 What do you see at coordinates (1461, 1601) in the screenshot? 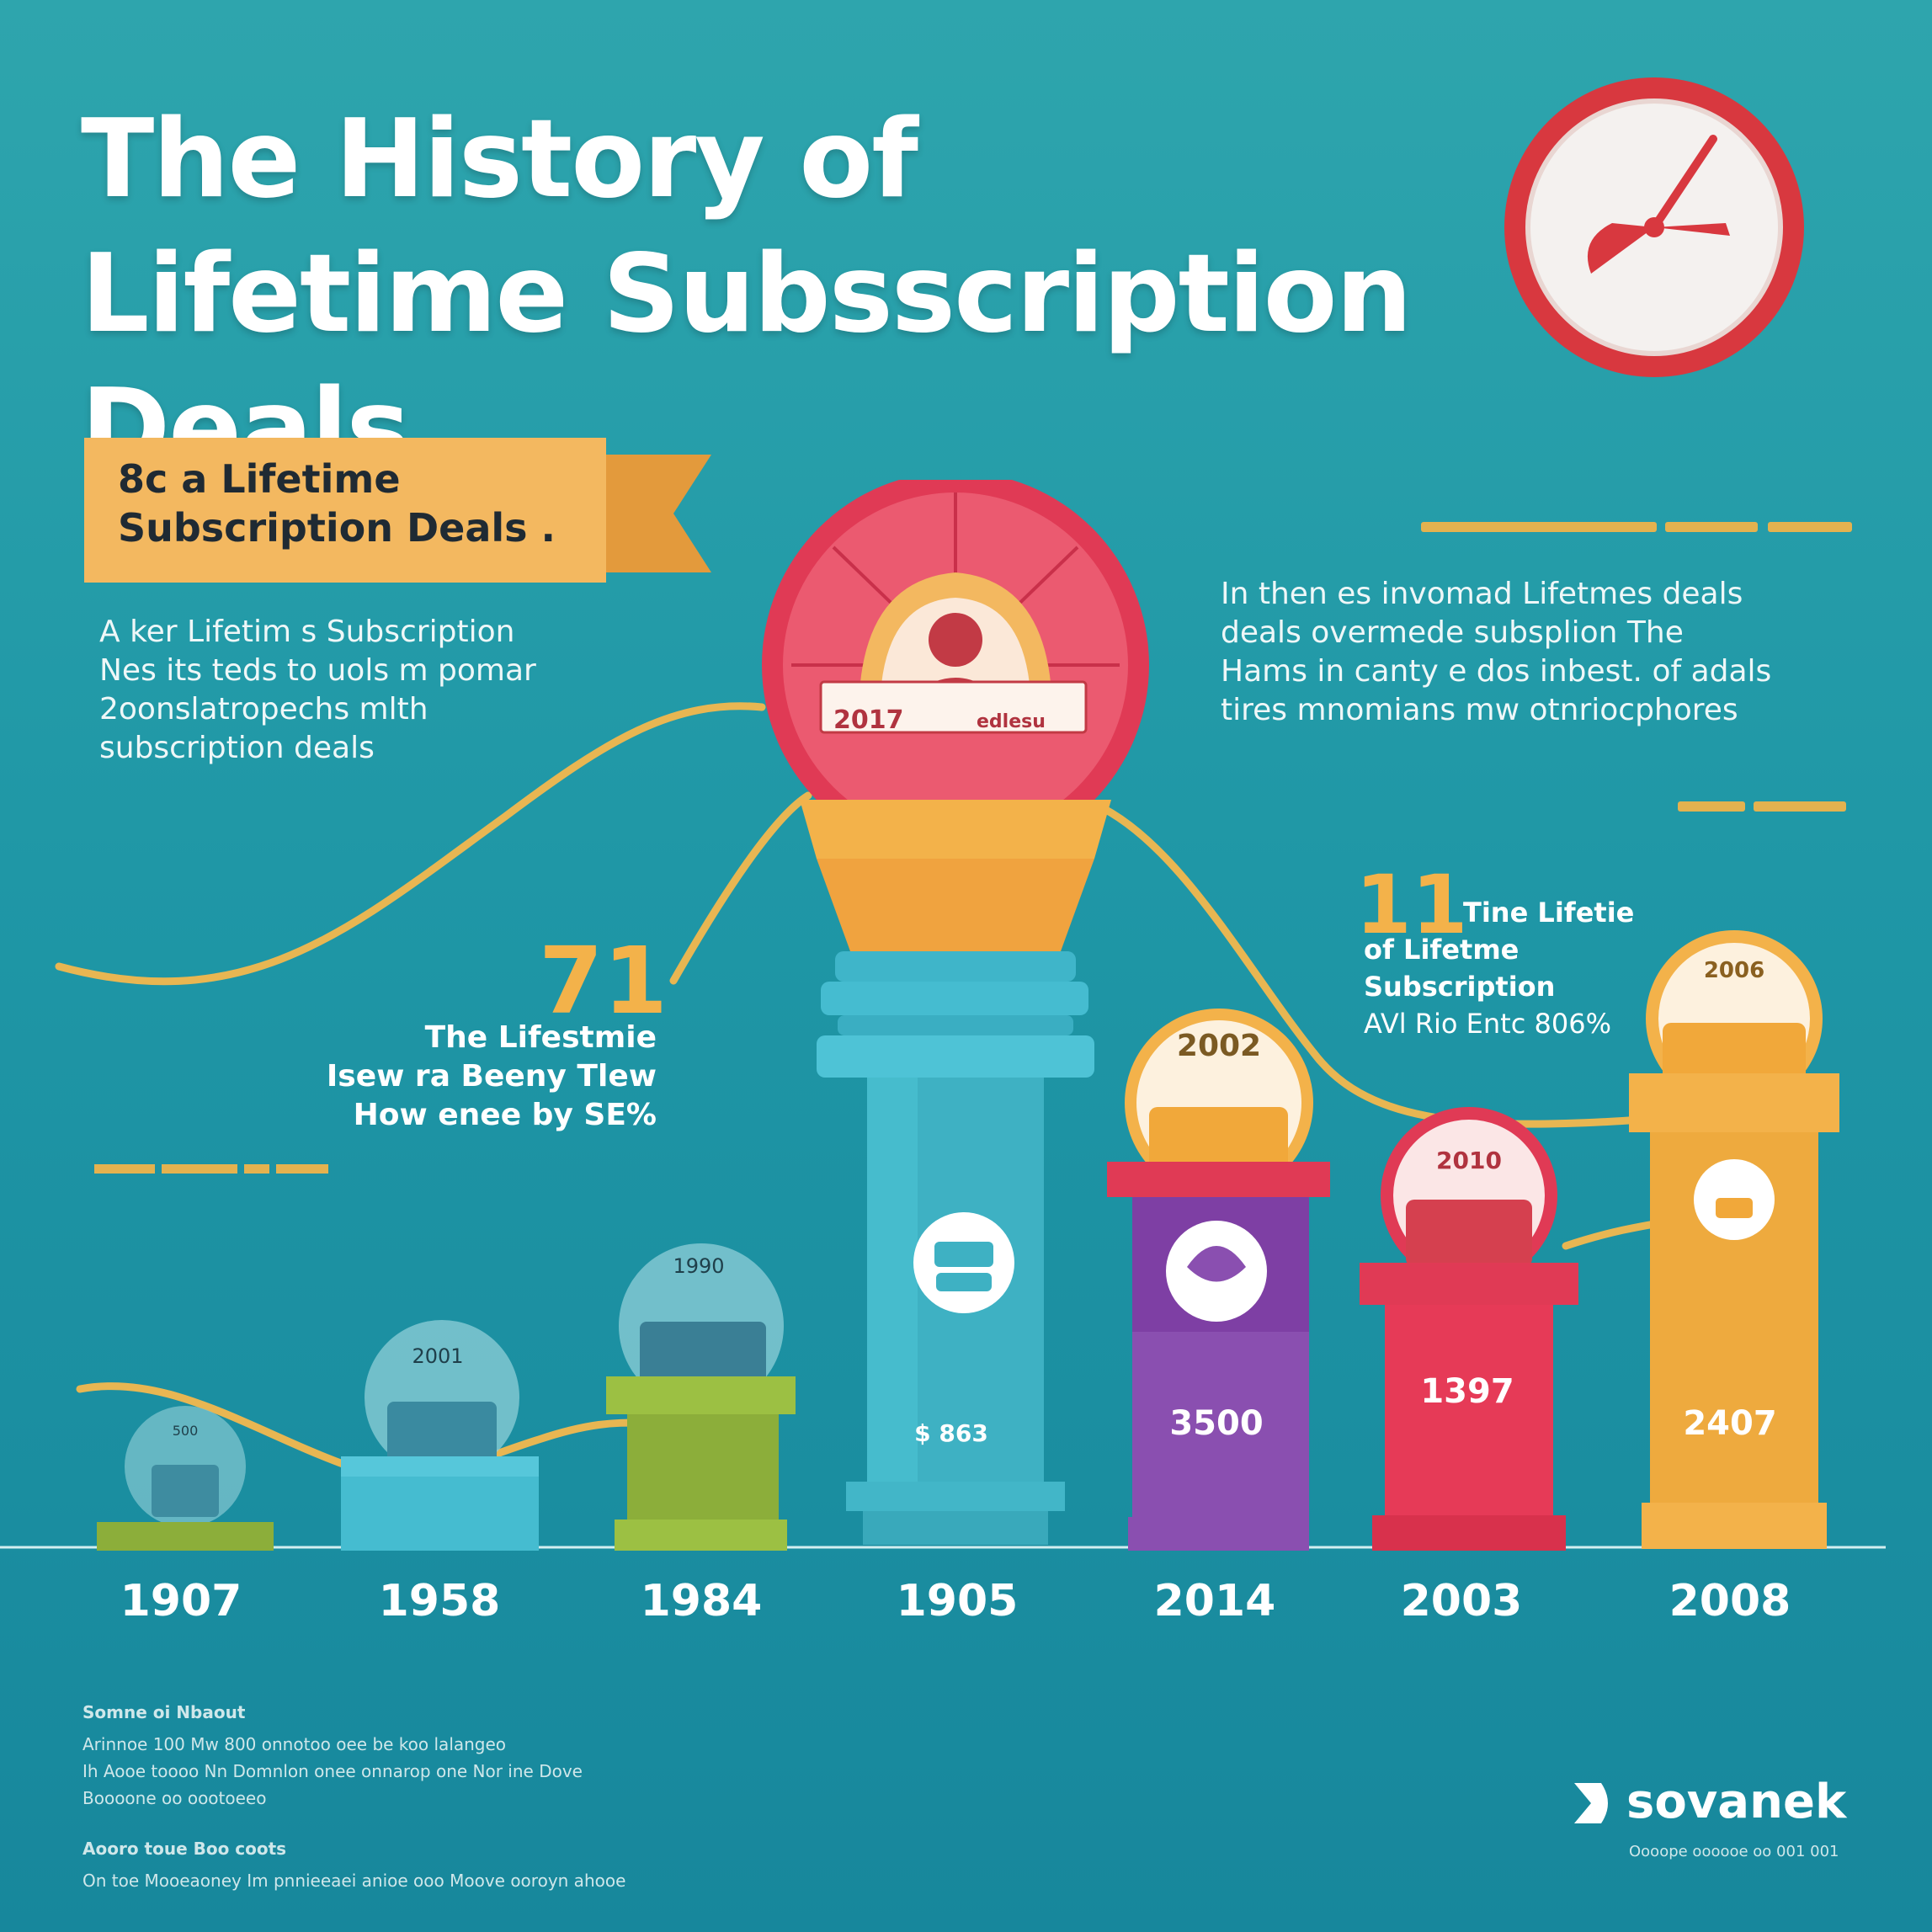
I see `year-label: 2003` at bounding box center [1461, 1601].